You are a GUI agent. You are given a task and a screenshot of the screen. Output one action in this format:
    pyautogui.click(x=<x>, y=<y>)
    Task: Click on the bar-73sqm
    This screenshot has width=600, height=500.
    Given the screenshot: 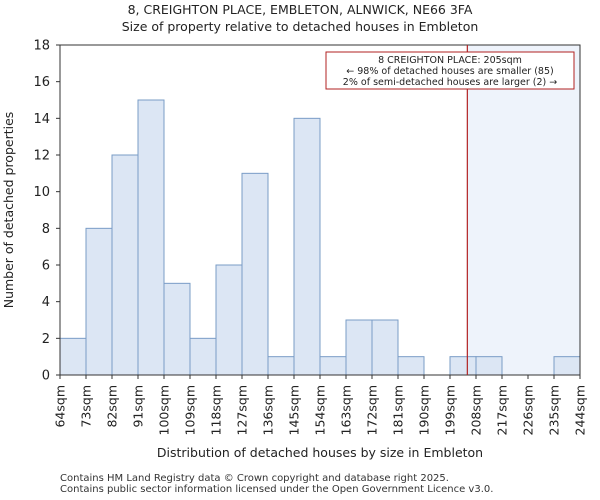 What is the action you would take?
    pyautogui.click(x=99, y=301)
    